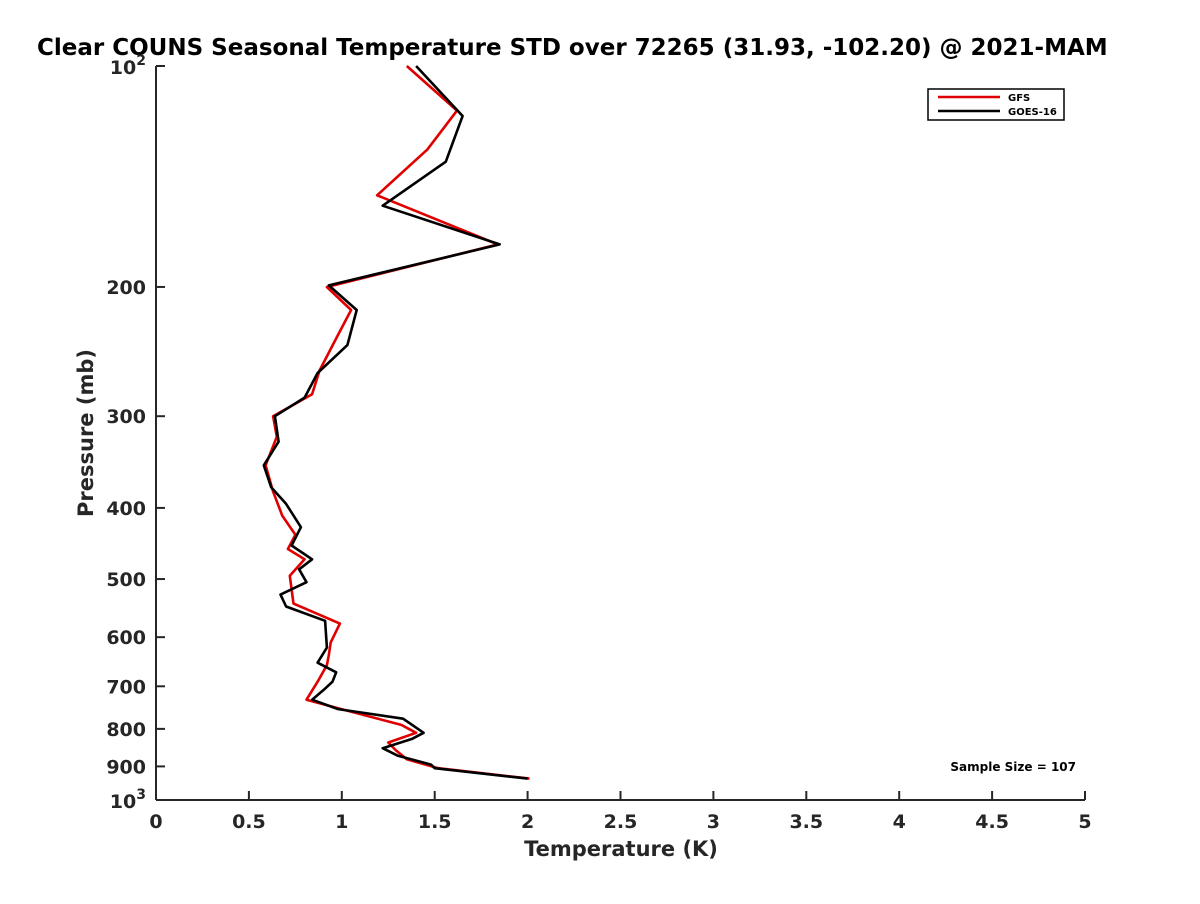 The image size is (1200, 904). Describe the element at coordinates (713, 822) in the screenshot. I see `x-tick-label: 3` at that location.